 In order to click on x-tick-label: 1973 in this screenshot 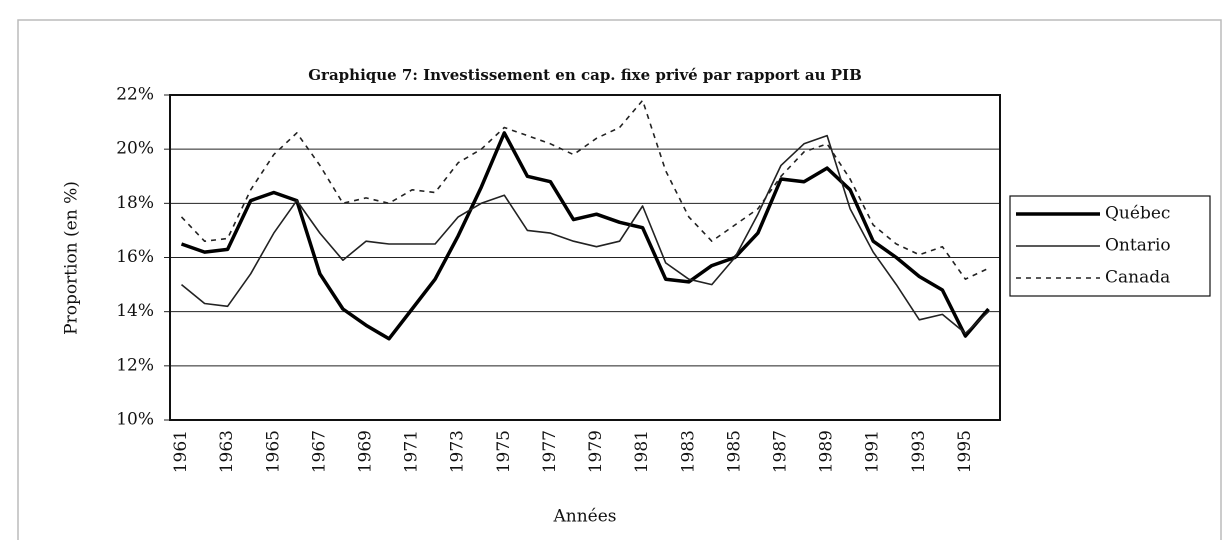, I will do `click(458, 451)`.